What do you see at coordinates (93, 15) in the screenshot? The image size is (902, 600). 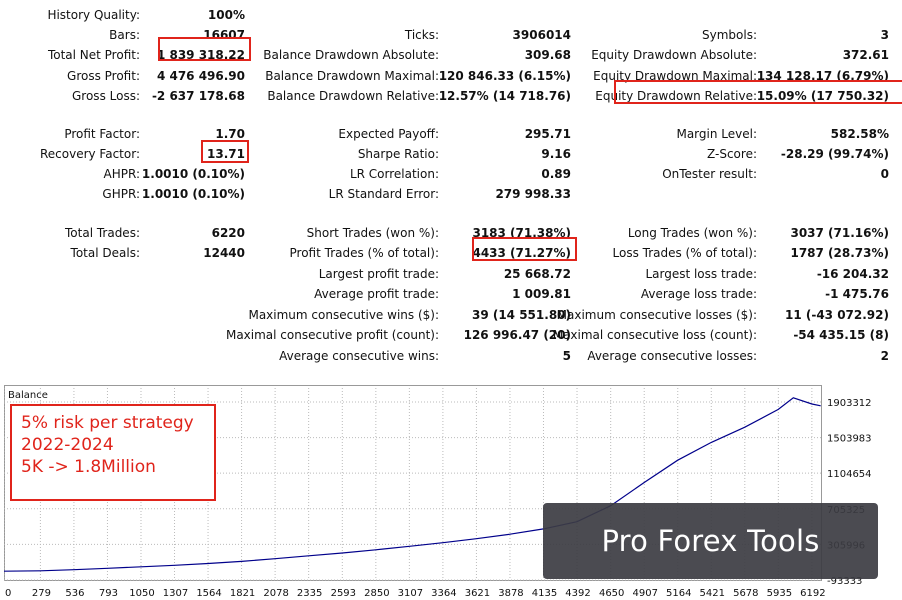 I see `history-quality-label: History Quality:` at bounding box center [93, 15].